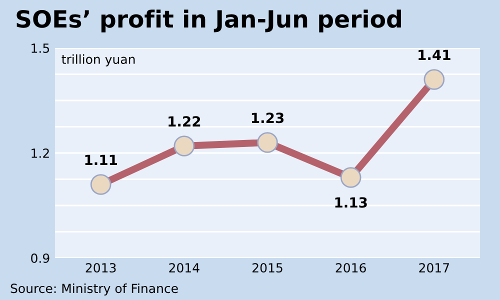 The height and width of the screenshot is (300, 500). Describe the element at coordinates (268, 118) in the screenshot. I see `data-label: 1.23` at that location.